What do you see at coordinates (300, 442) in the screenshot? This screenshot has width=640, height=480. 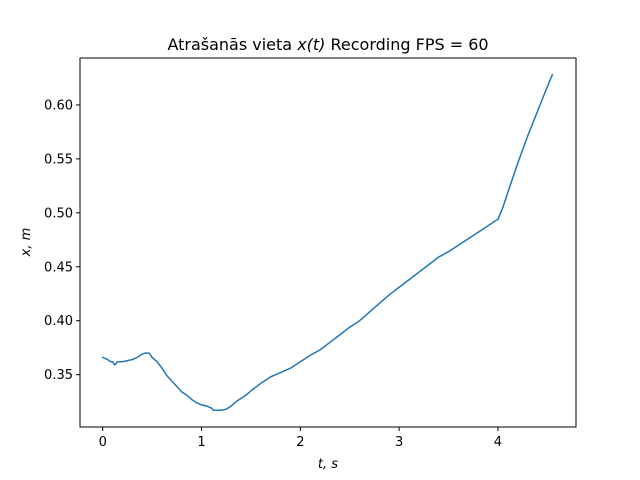 I see `x-tick-label: 2` at bounding box center [300, 442].